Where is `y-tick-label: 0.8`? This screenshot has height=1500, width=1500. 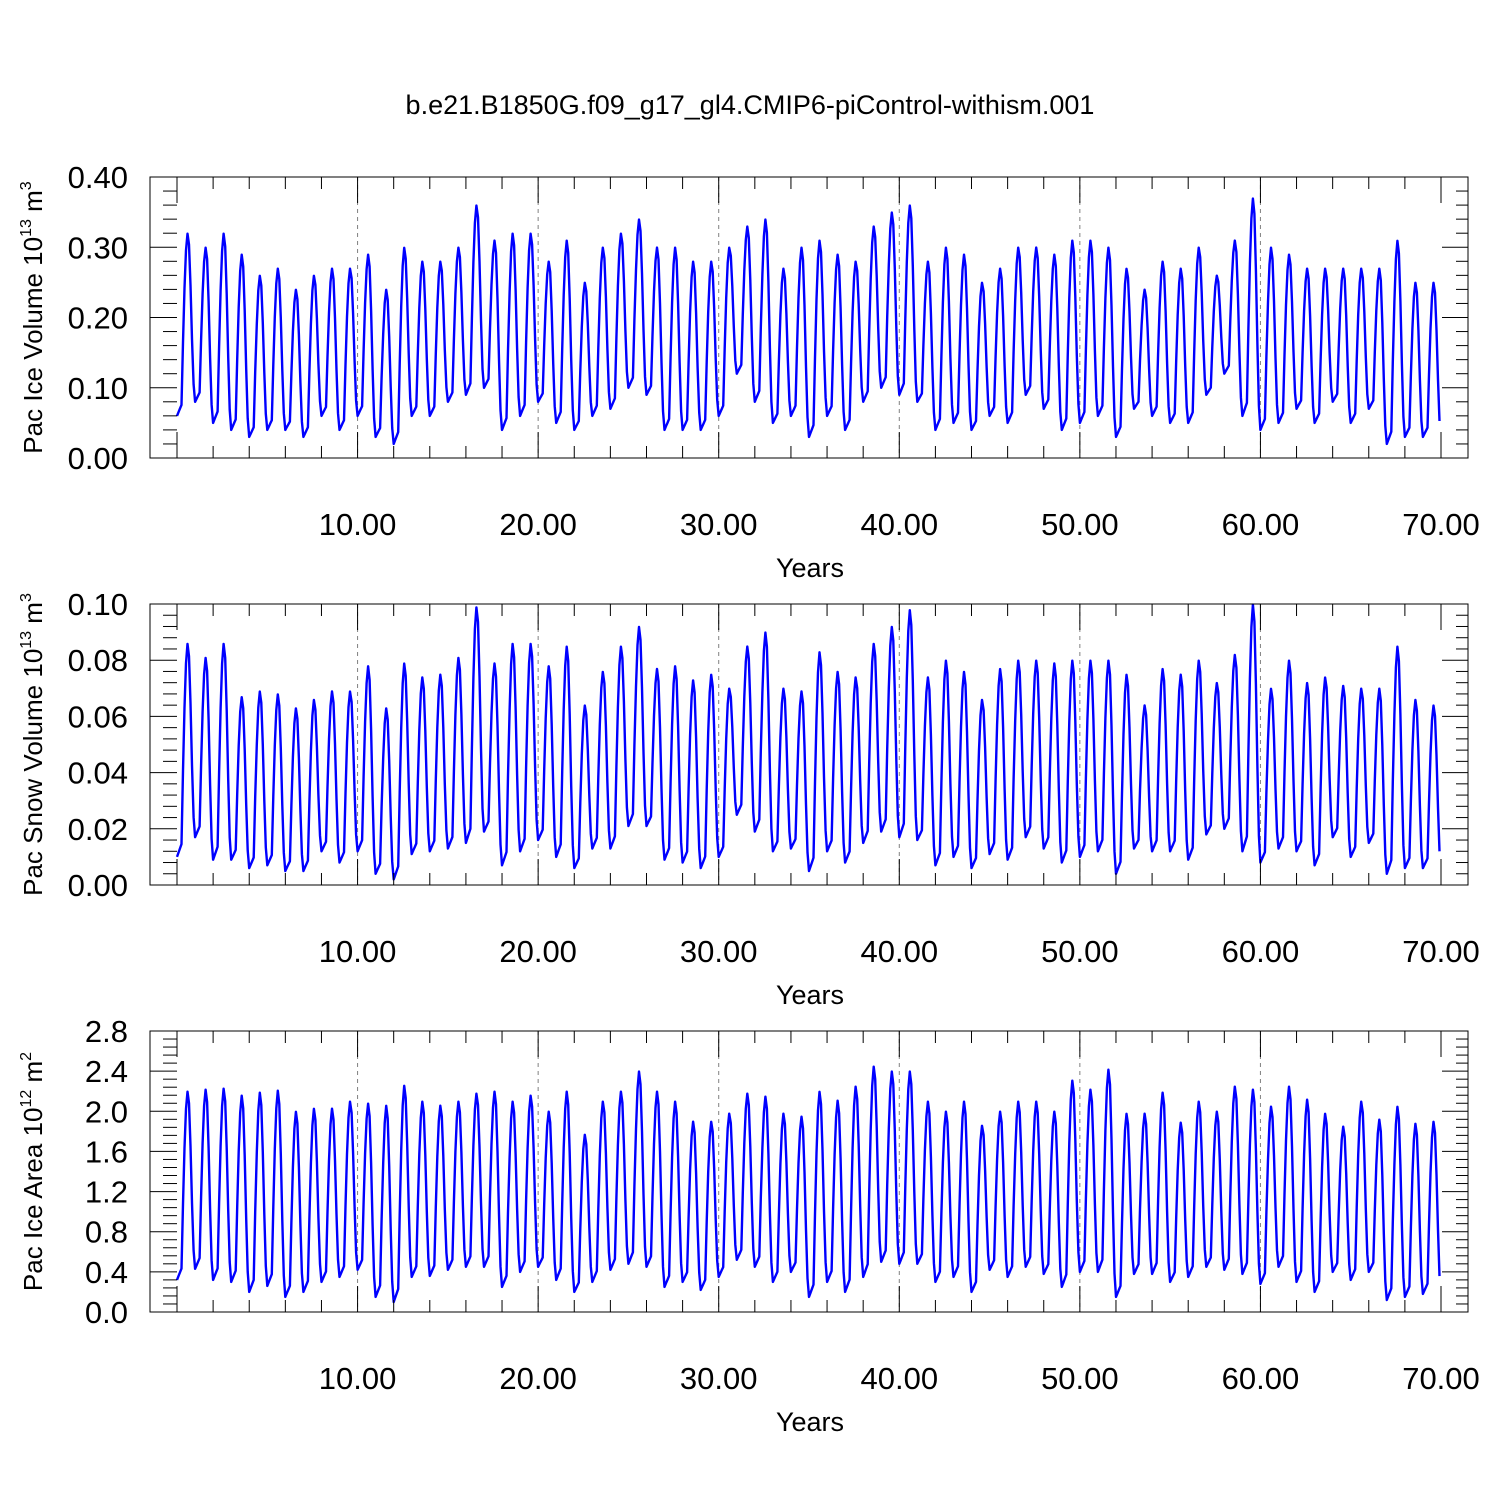 y-tick-label: 0.8 is located at coordinates (106, 1232).